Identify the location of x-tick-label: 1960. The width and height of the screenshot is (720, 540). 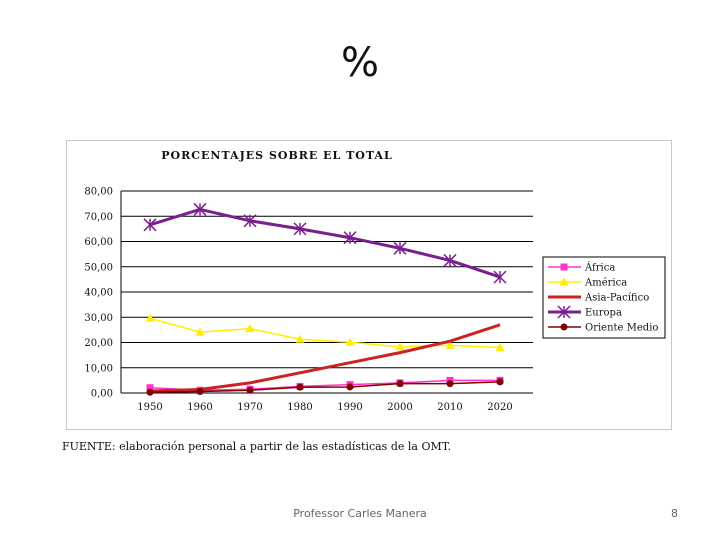
(199, 407).